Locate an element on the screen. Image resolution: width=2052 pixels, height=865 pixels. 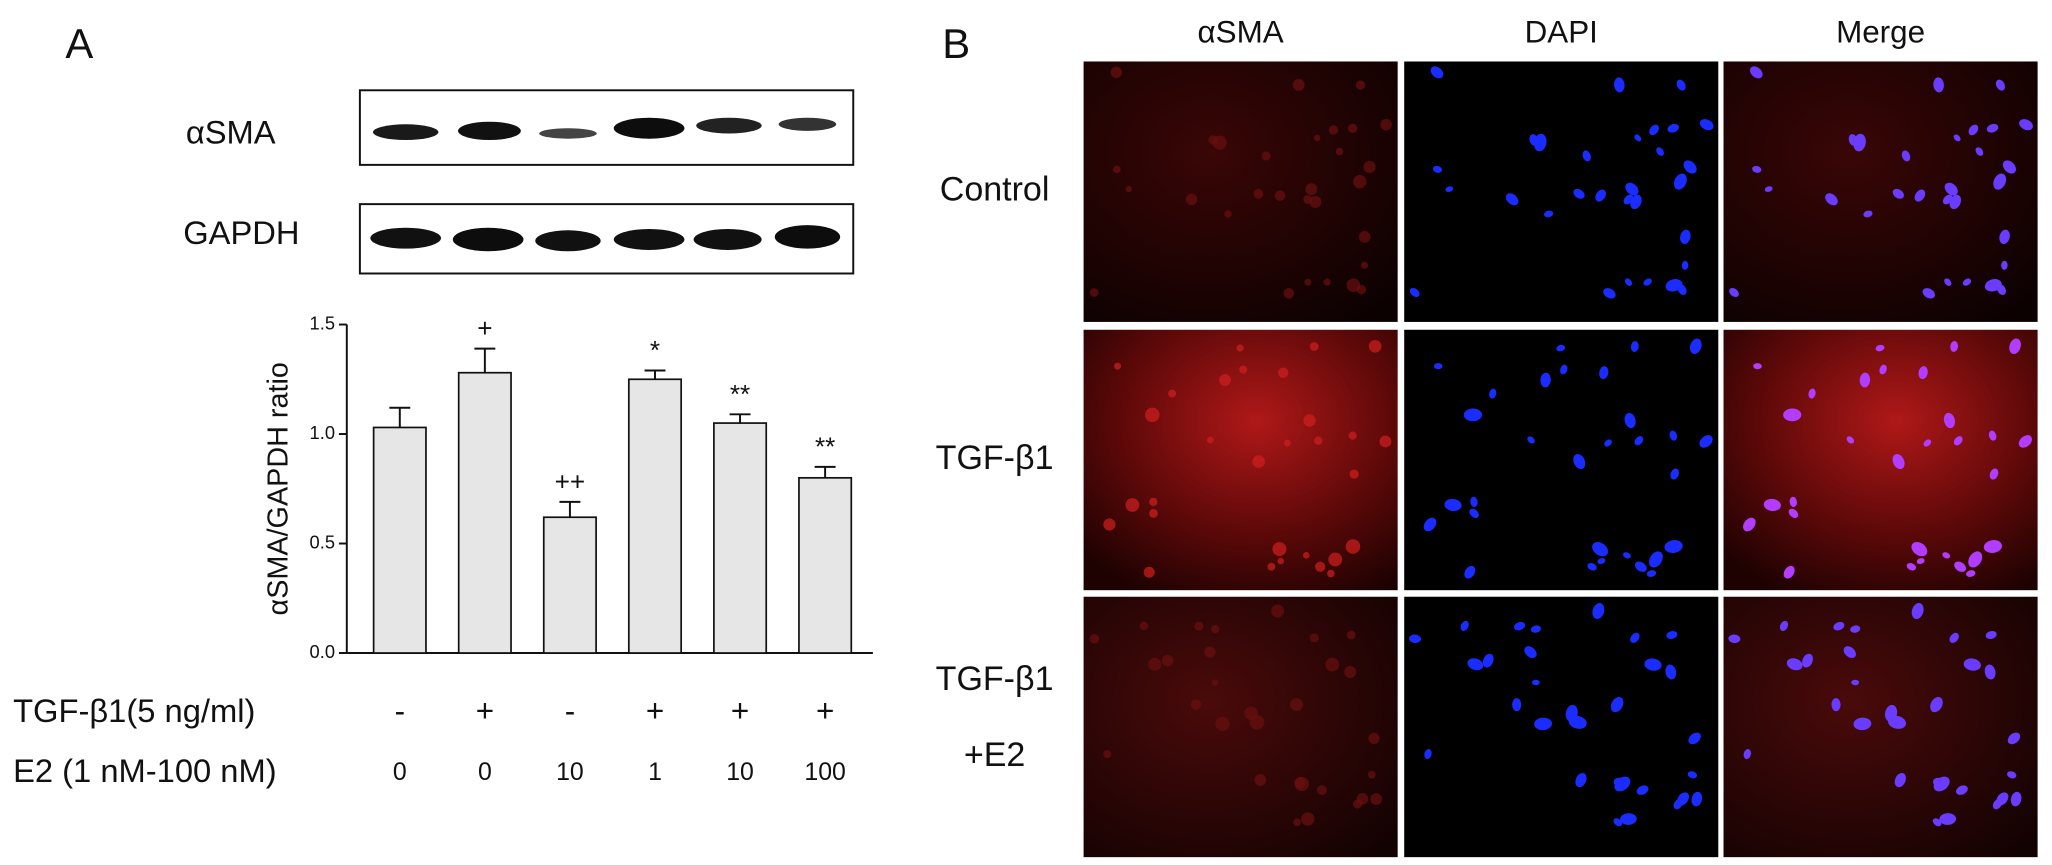
significance-label: ++ is located at coordinates (570, 481).